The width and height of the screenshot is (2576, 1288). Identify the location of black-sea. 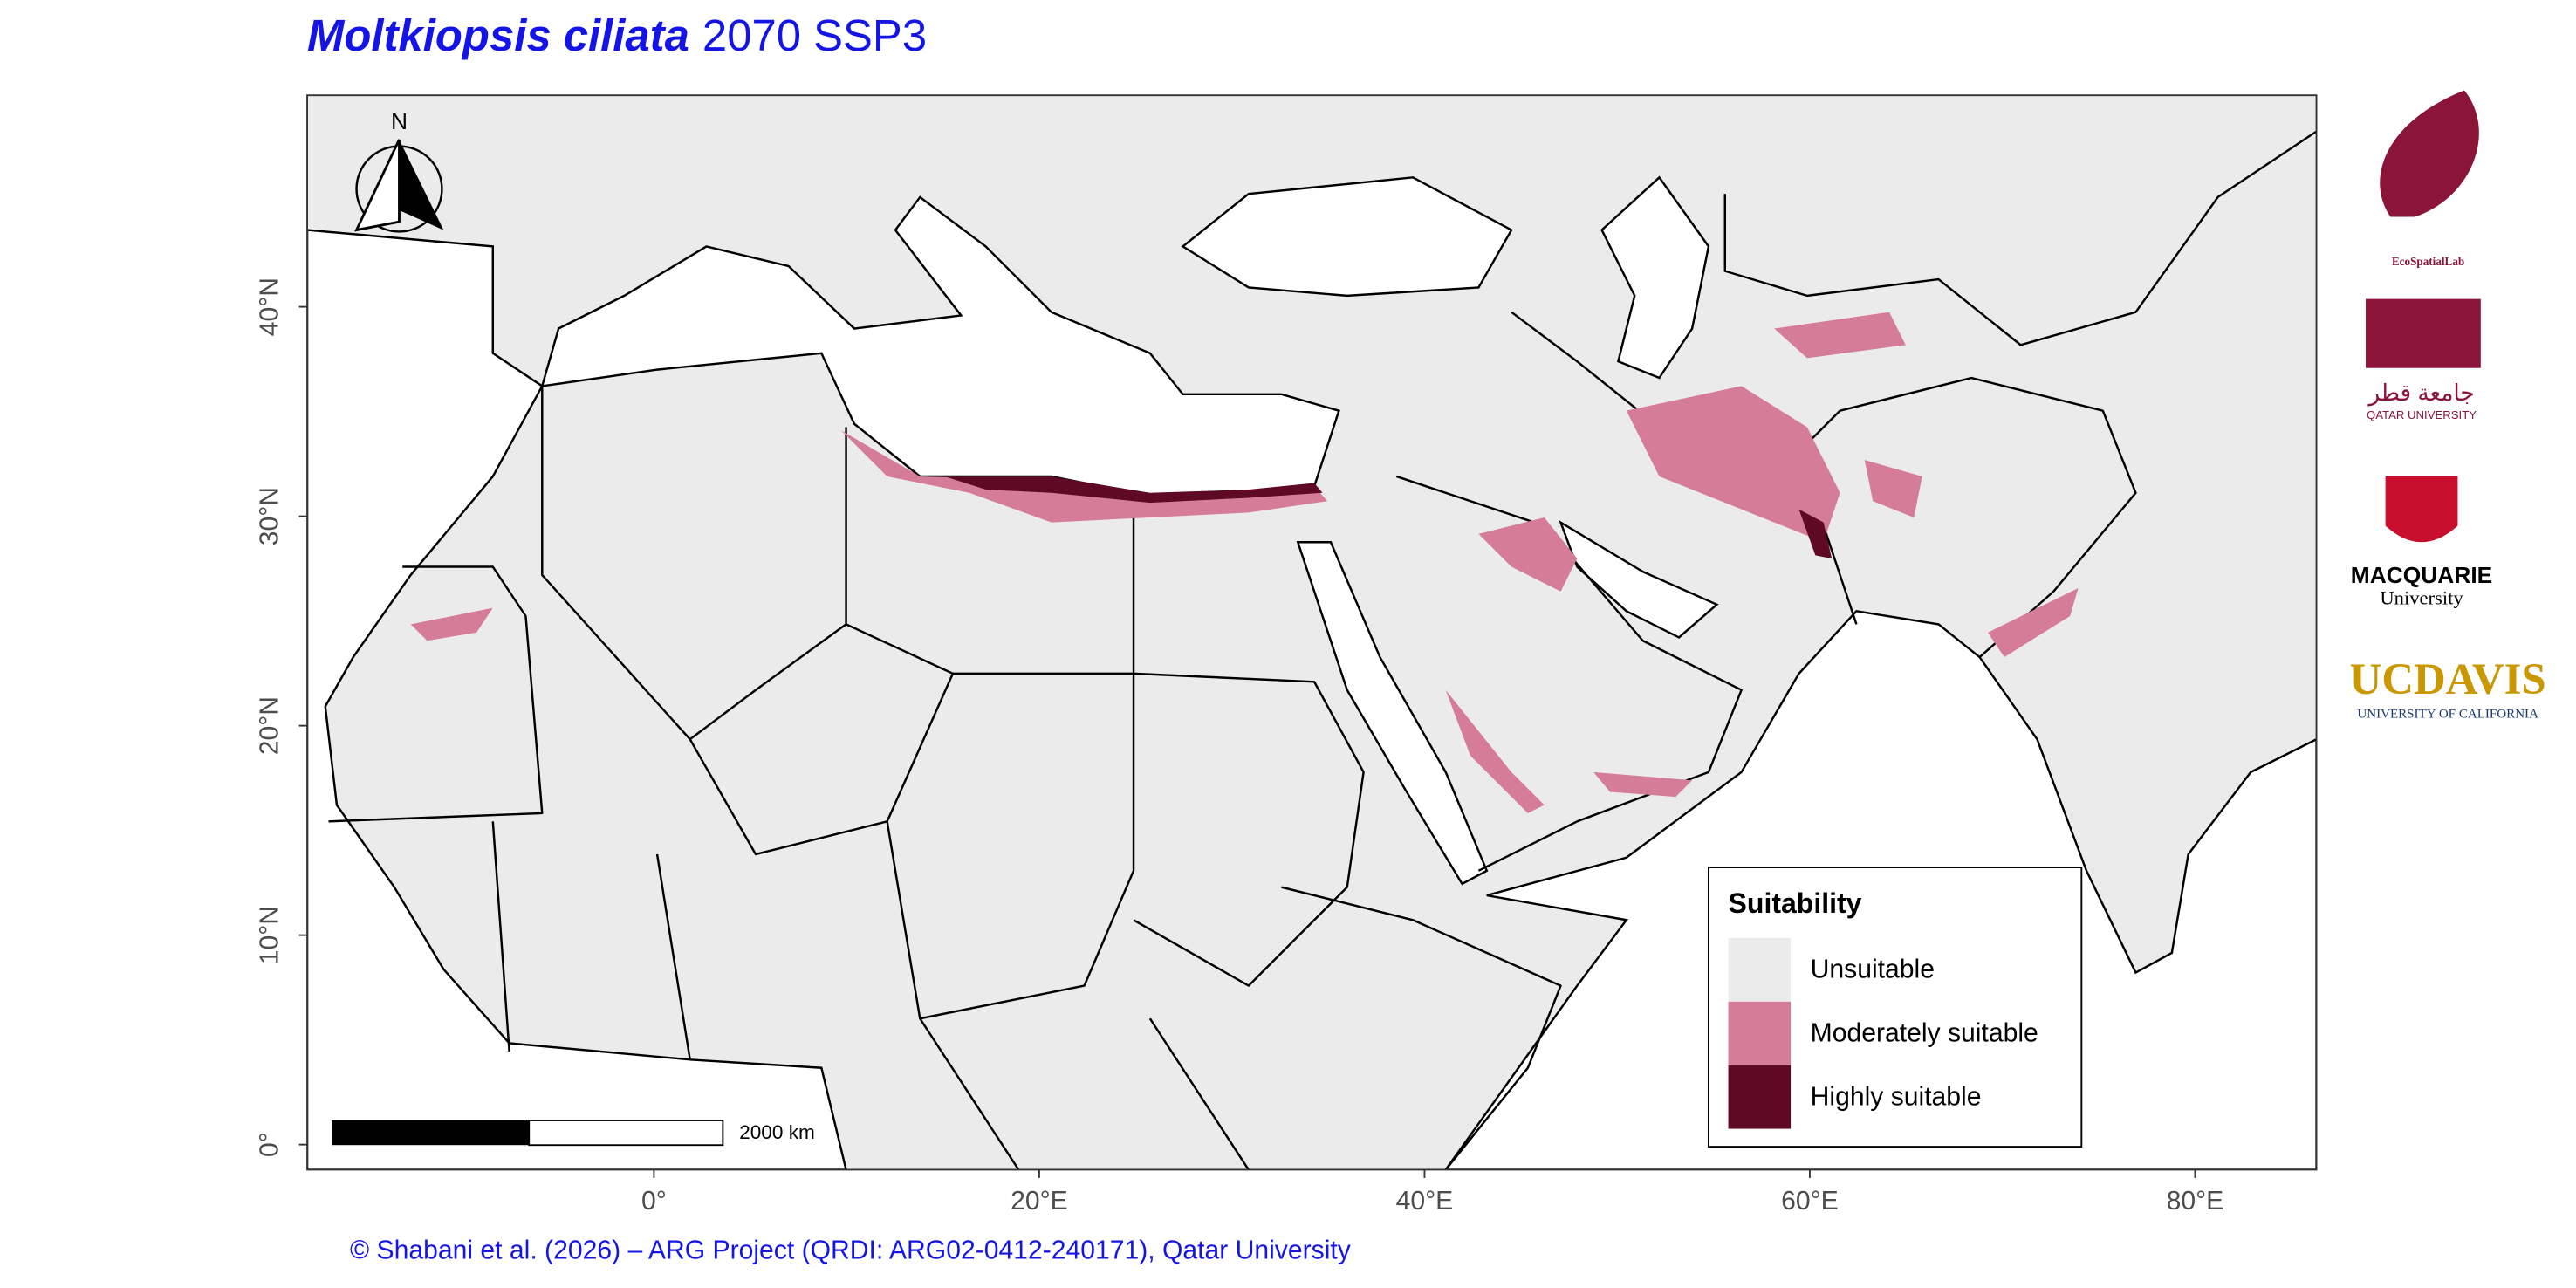
(1347, 237).